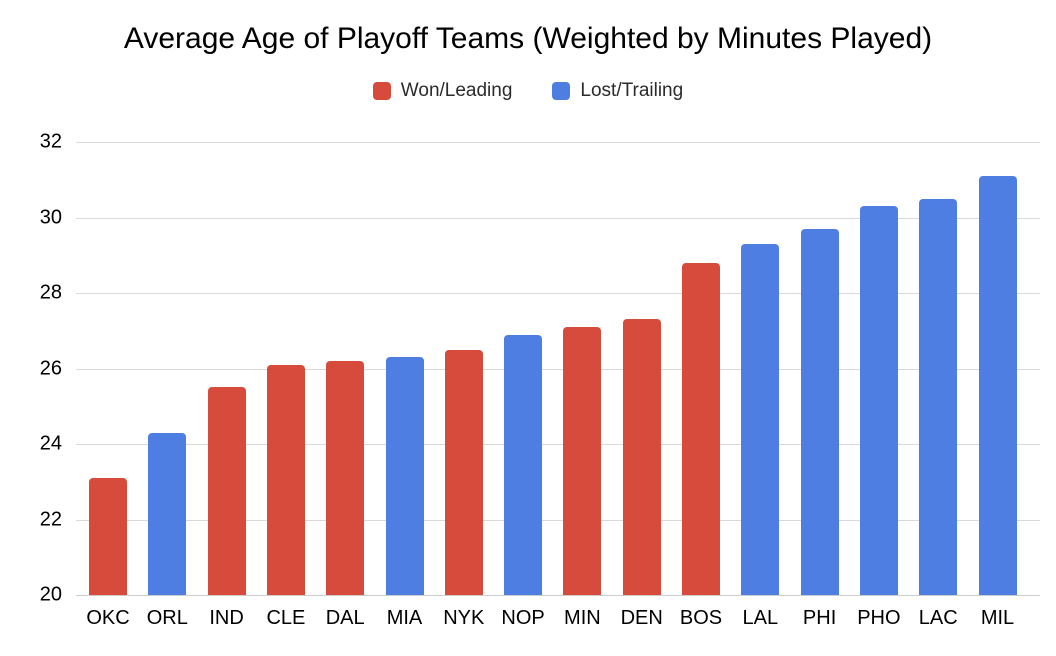 Image resolution: width=1056 pixels, height=656 pixels. I want to click on x-tick-label-lal: LAL, so click(760, 618).